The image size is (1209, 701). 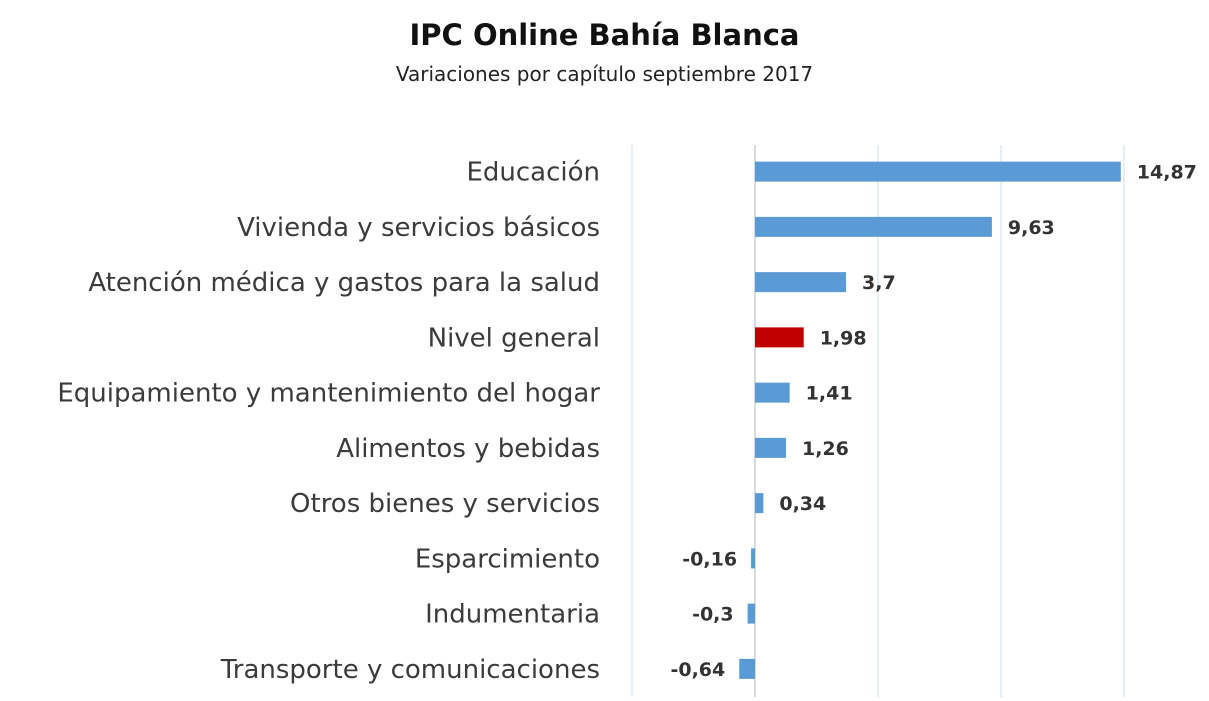 What do you see at coordinates (328, 394) in the screenshot?
I see `category-label: Equipamiento y mantenimiento del hogar` at bounding box center [328, 394].